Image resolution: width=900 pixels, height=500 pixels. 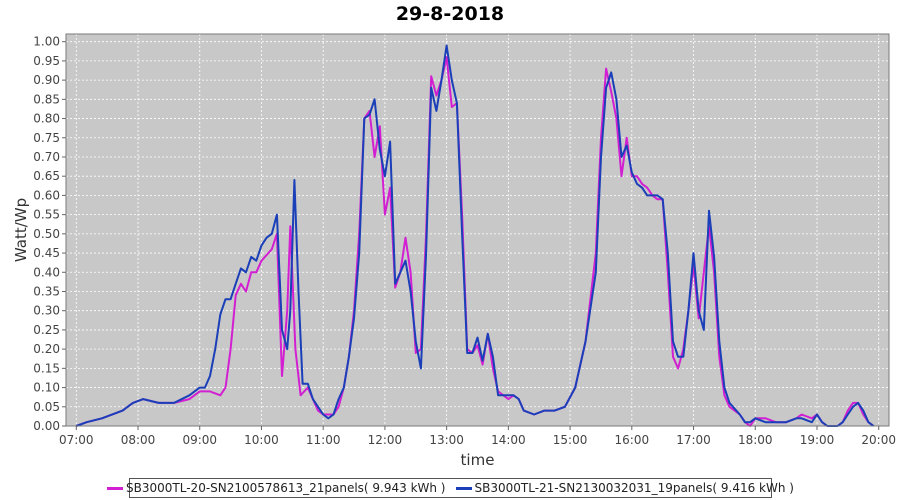 I want to click on x-tick-label: 18:00, so click(x=755, y=440).